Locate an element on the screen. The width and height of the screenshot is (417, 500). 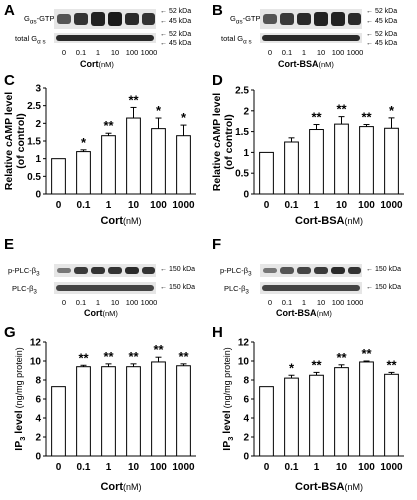
panel-letter-g: G is located at coordinates (10, 332).